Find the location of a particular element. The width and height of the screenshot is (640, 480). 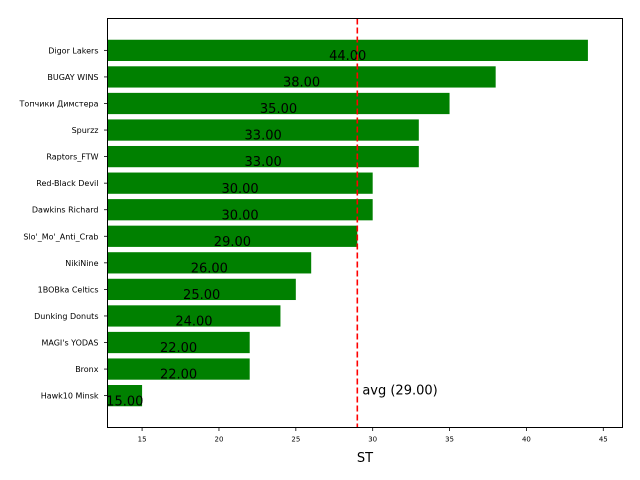

bar-value-label: 35.00 is located at coordinates (278, 109).